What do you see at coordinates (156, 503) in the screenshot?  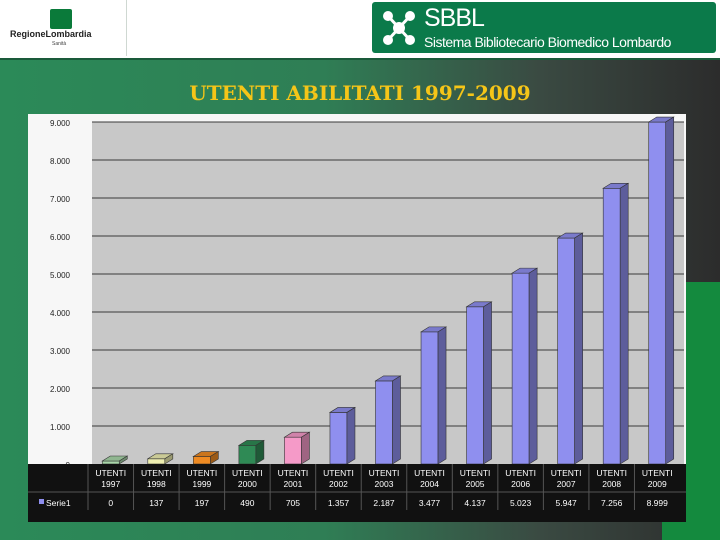 I see `data-label: 137` at bounding box center [156, 503].